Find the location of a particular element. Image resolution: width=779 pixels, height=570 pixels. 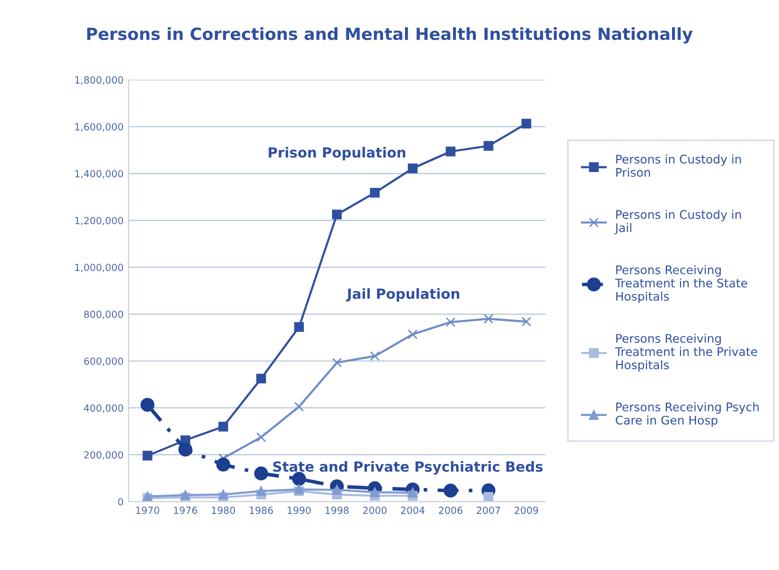

legend-label: Persons in Custody in Prison is located at coordinates (678, 165).